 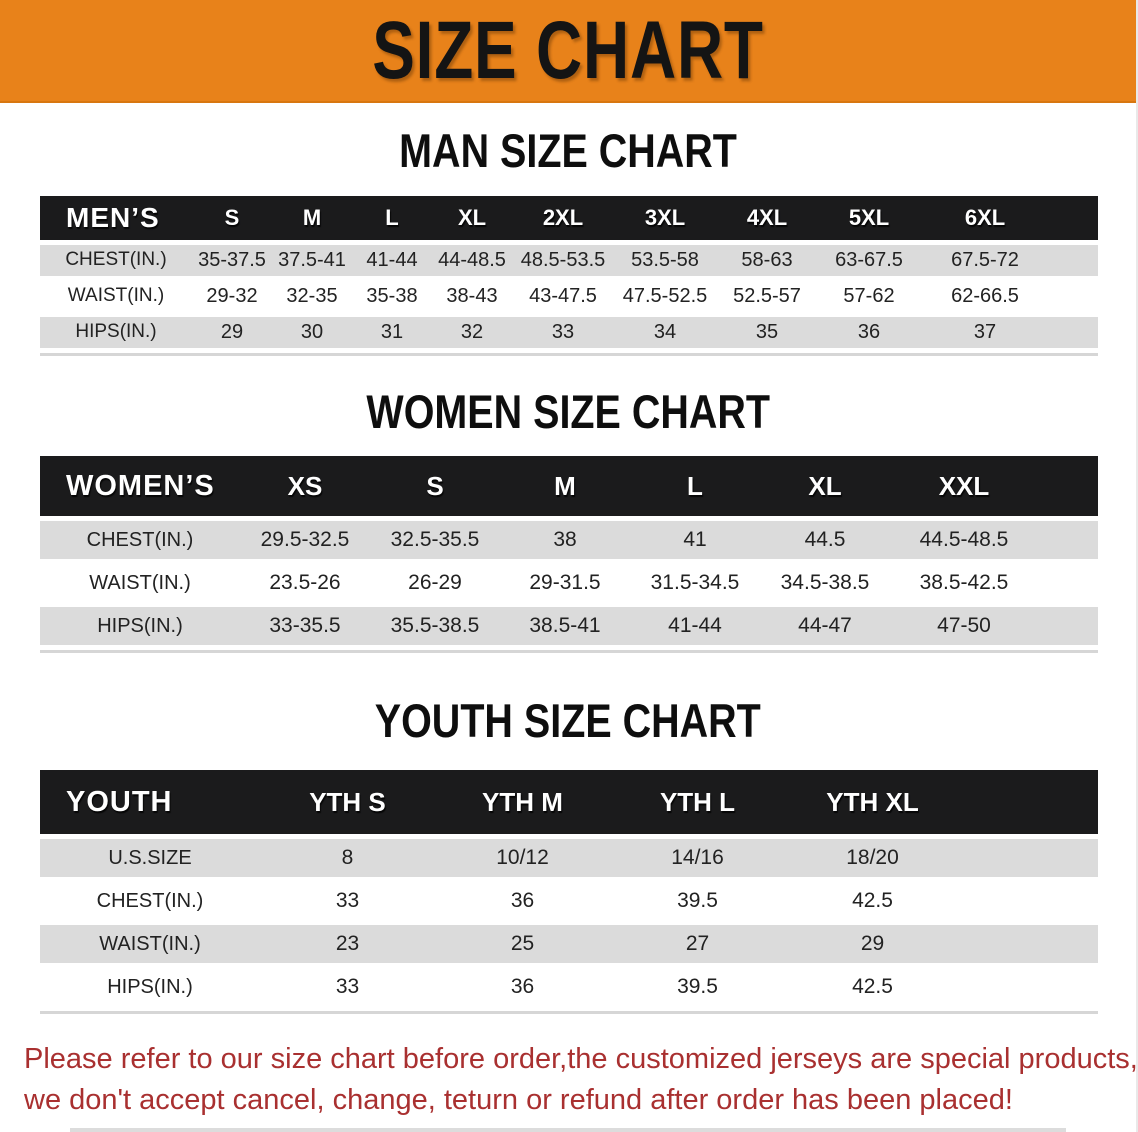 What do you see at coordinates (232, 260) in the screenshot?
I see `value-cell: 35-37.5` at bounding box center [232, 260].